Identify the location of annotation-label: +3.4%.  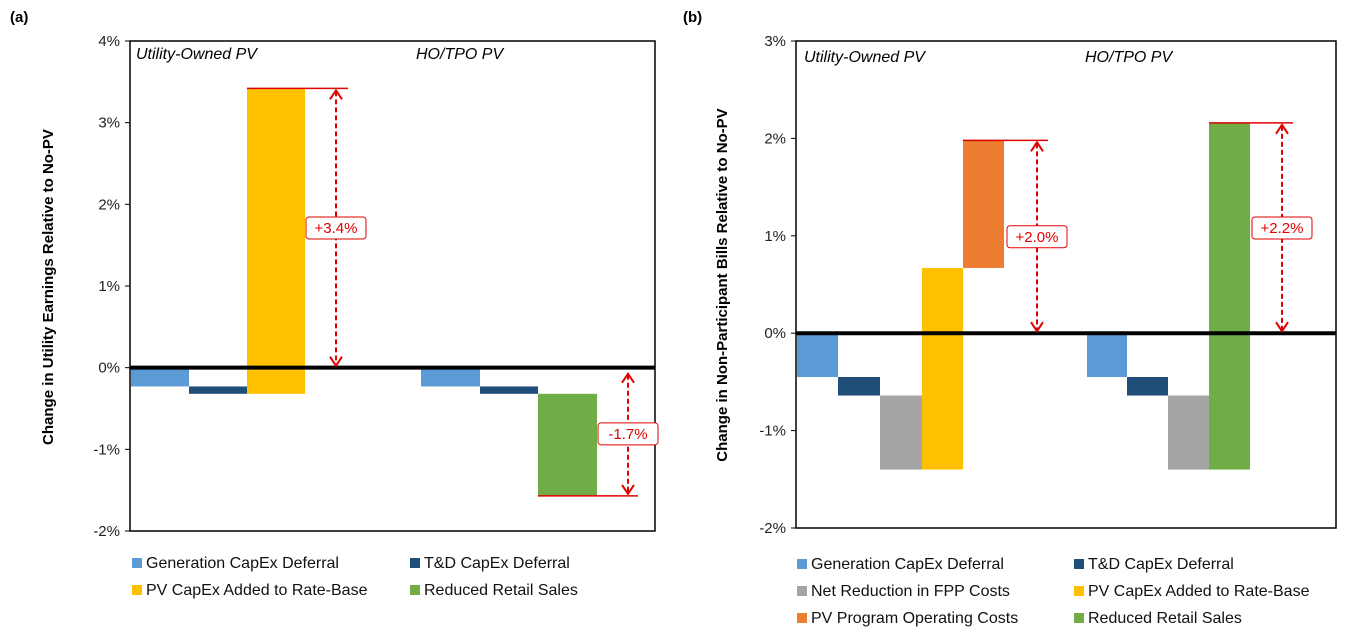
(336, 228).